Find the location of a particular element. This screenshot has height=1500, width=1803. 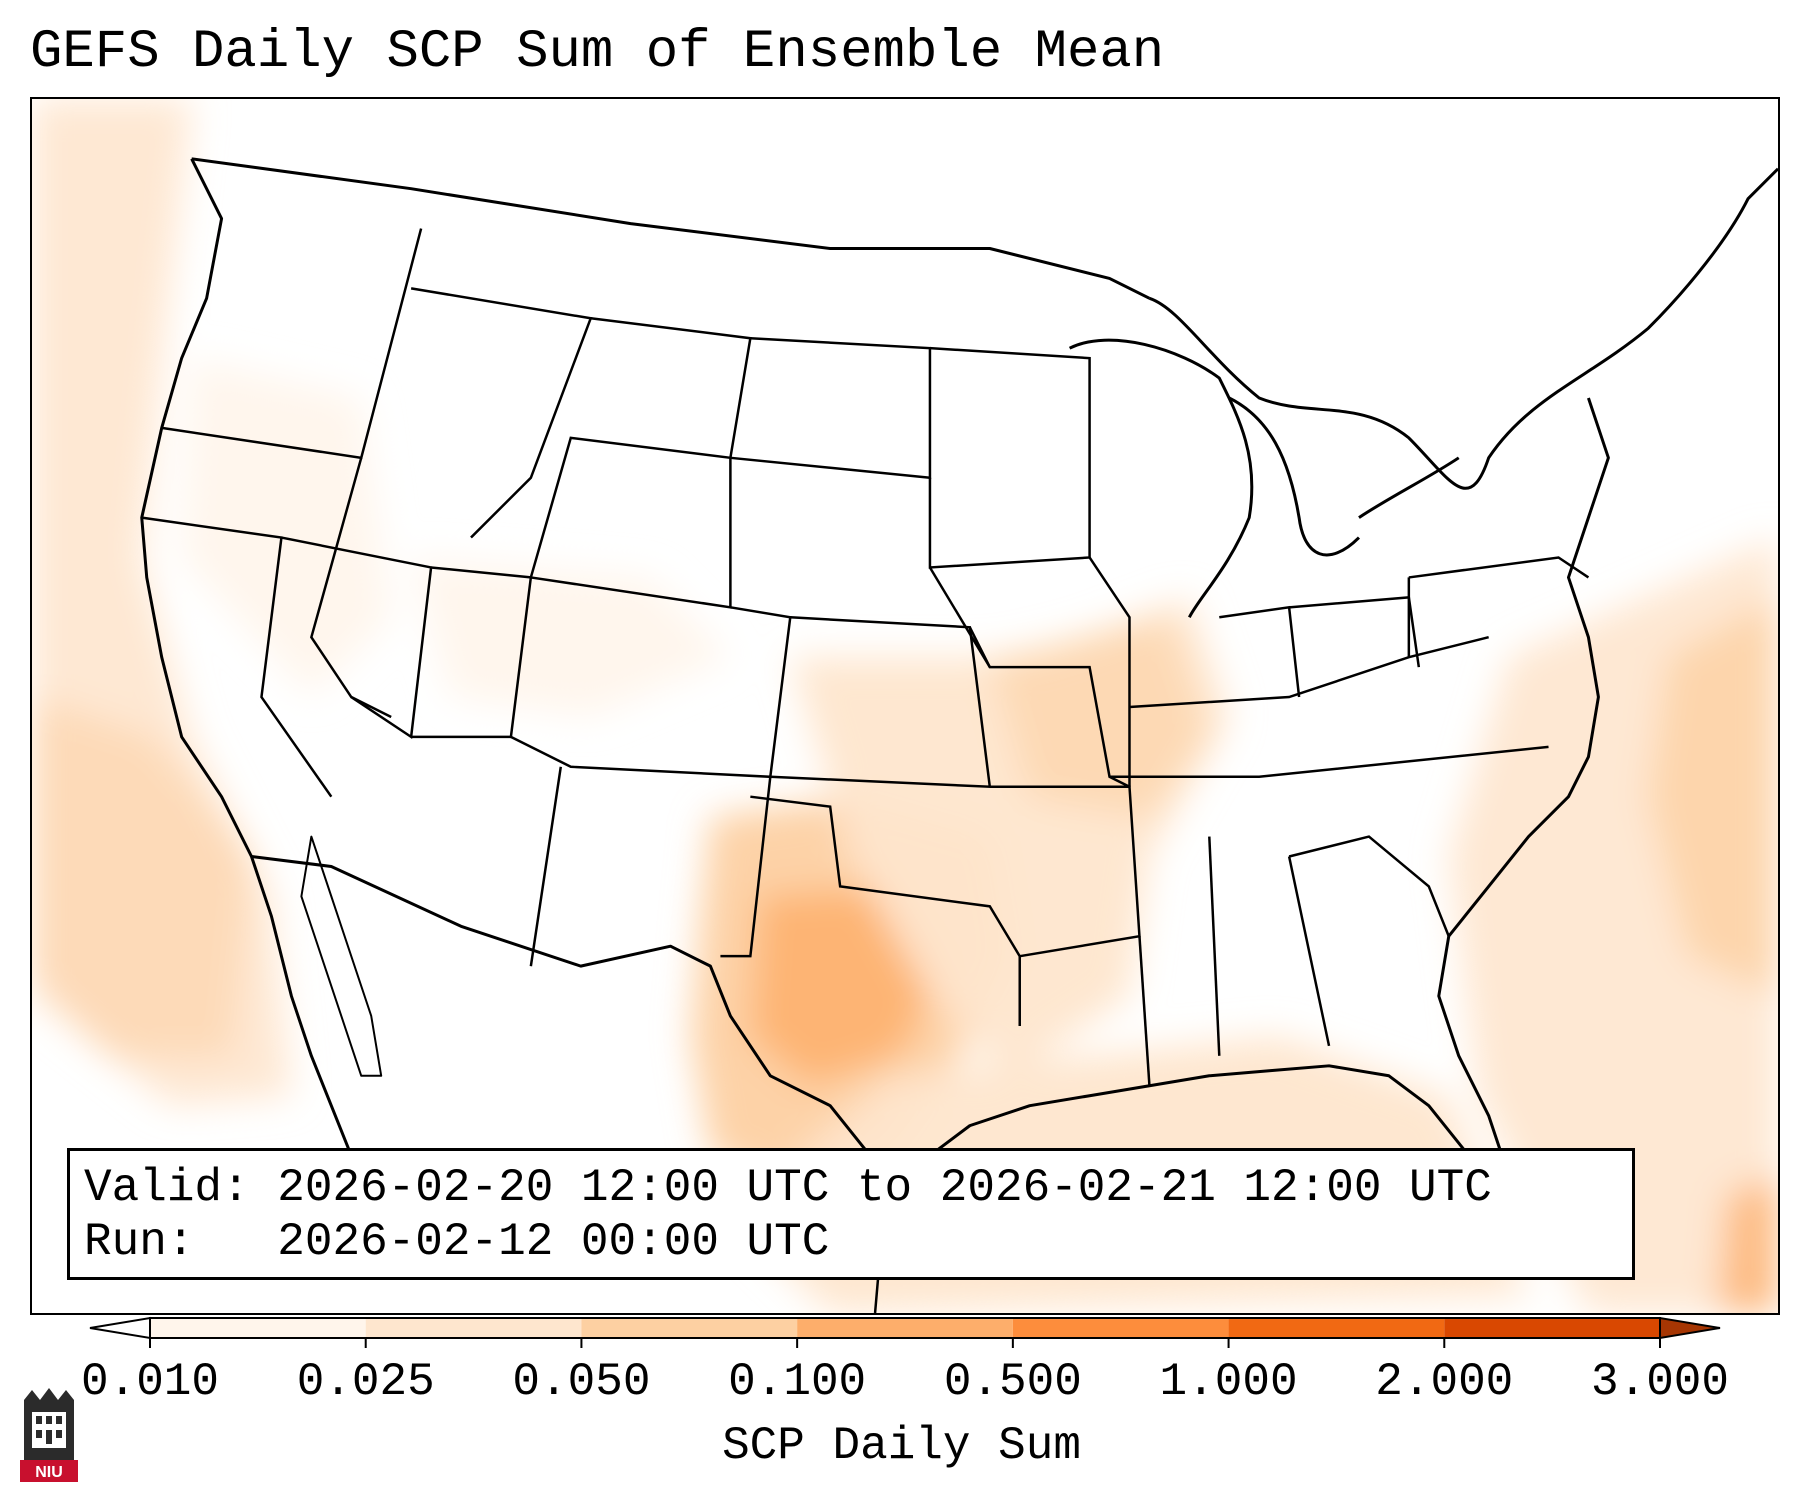

colorbar-tick-label: 0.025 is located at coordinates (365, 1382).